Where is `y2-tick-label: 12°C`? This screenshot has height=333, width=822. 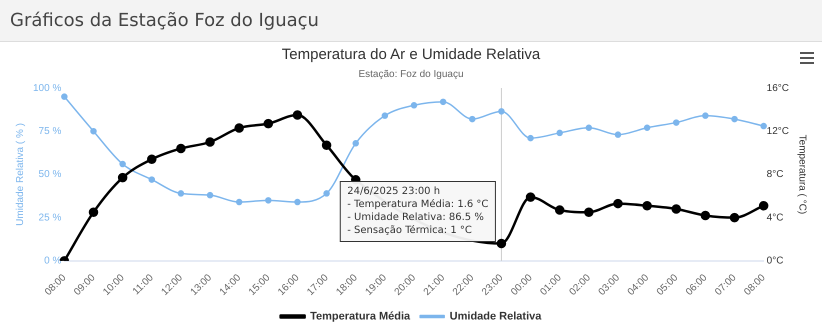
y2-tick-label: 12°C is located at coordinates (777, 131).